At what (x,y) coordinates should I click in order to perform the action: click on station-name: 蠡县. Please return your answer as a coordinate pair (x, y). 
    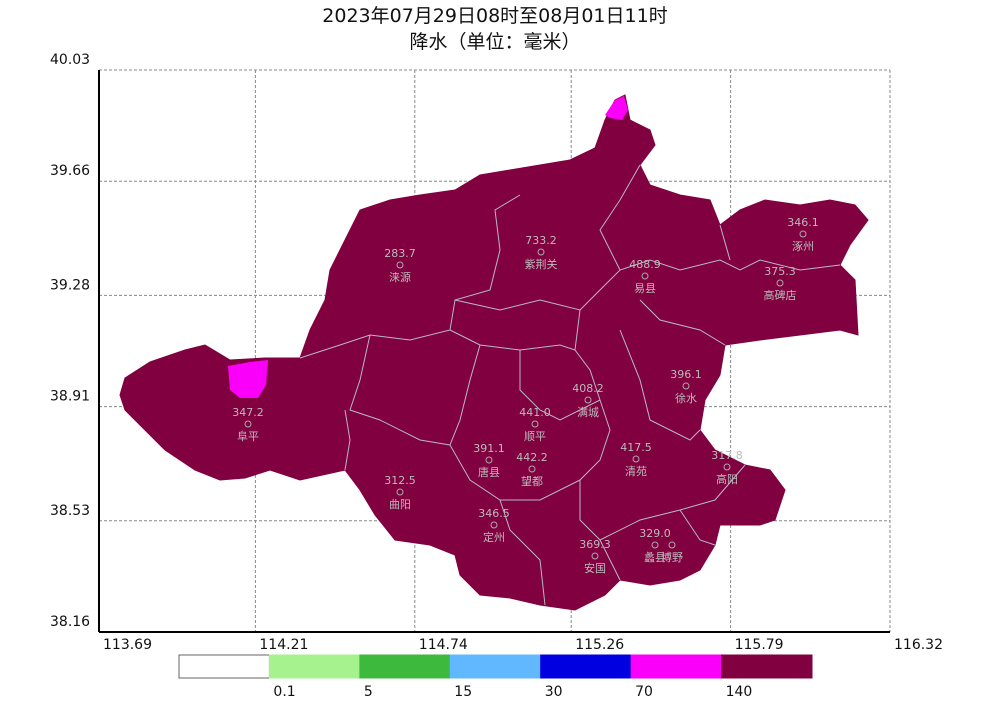
    Looking at the image, I should click on (655, 557).